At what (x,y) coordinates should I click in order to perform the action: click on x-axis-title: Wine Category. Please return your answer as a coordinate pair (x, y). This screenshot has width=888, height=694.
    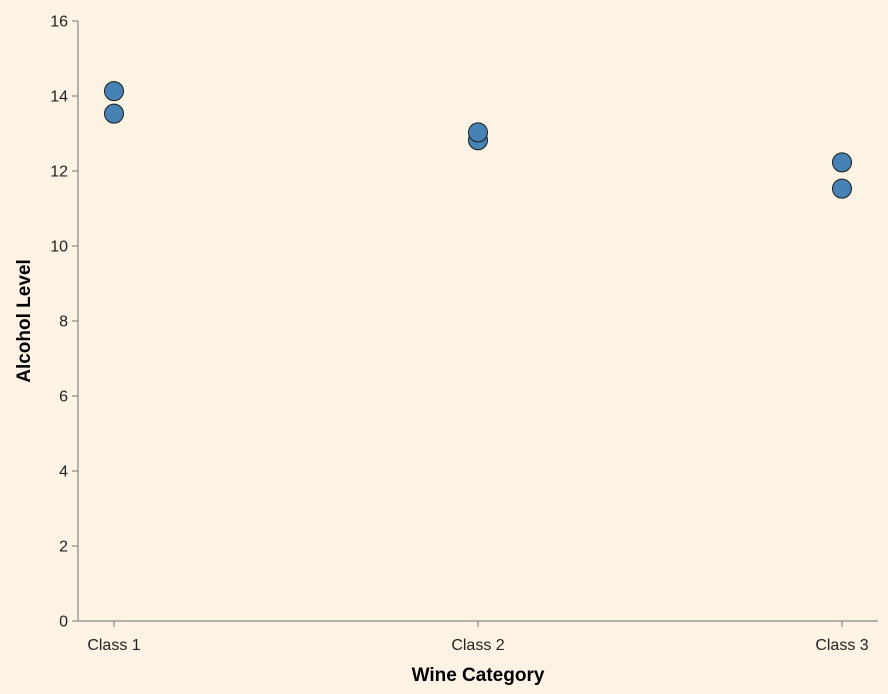
    Looking at the image, I should click on (478, 675).